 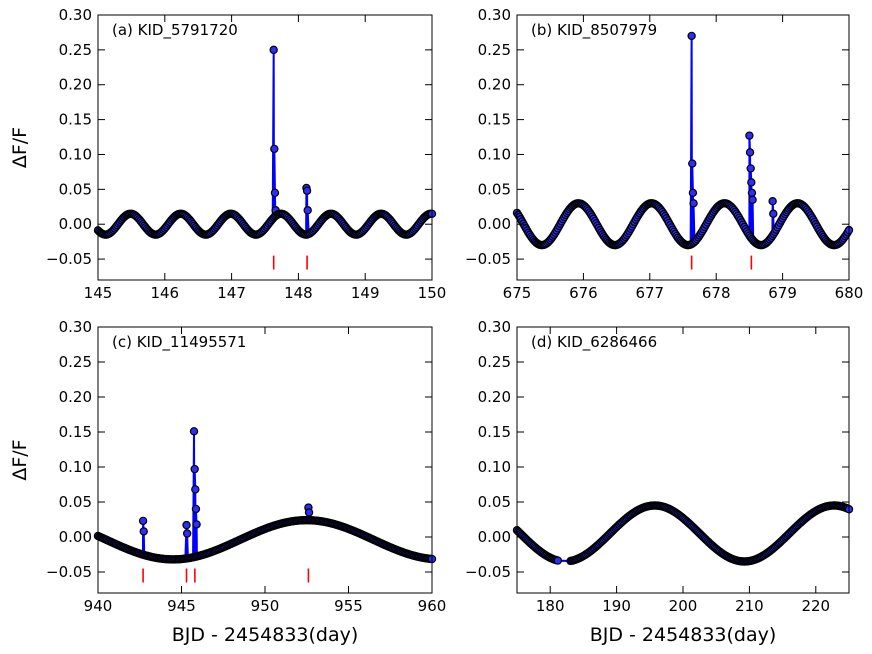 I want to click on x-tick-label-b-2: 677, so click(x=649, y=293).